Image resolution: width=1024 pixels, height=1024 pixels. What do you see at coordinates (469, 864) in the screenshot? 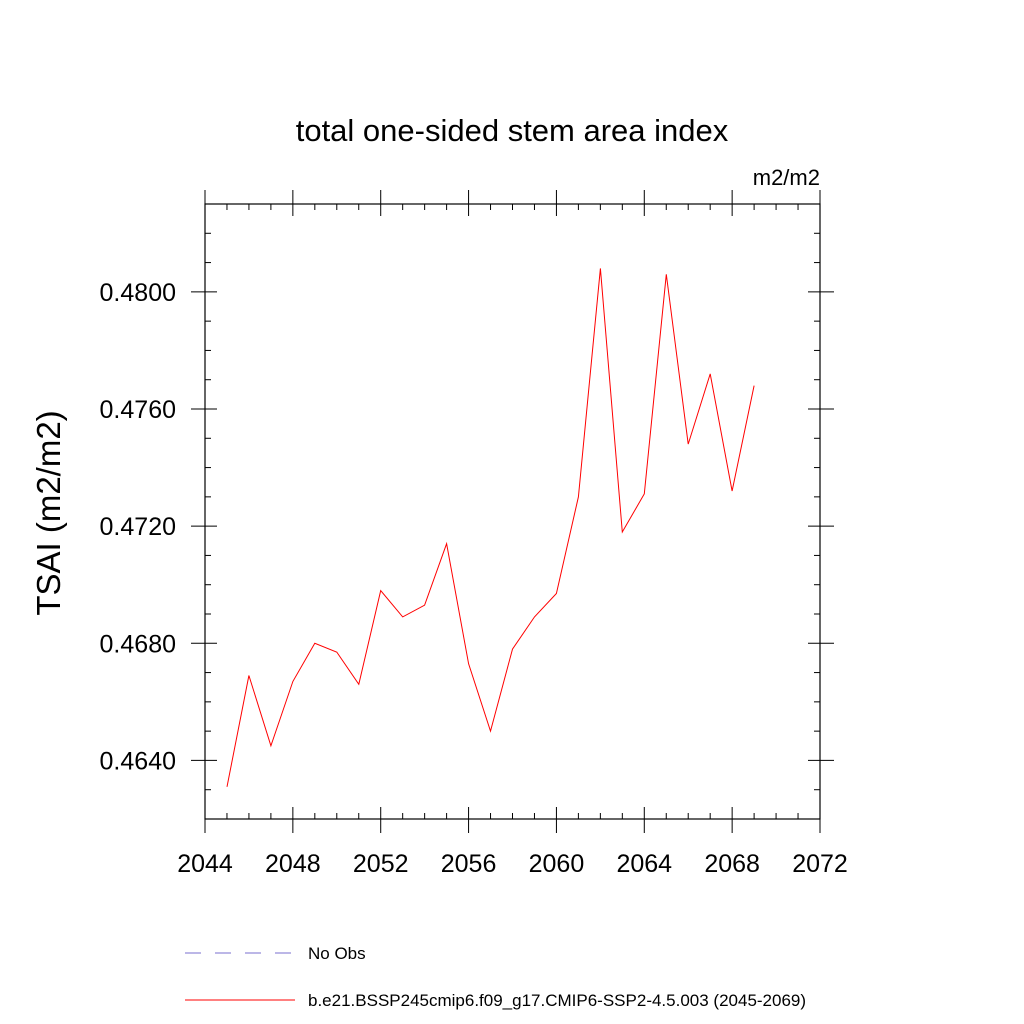
I see `x-tick-label: 2056` at bounding box center [469, 864].